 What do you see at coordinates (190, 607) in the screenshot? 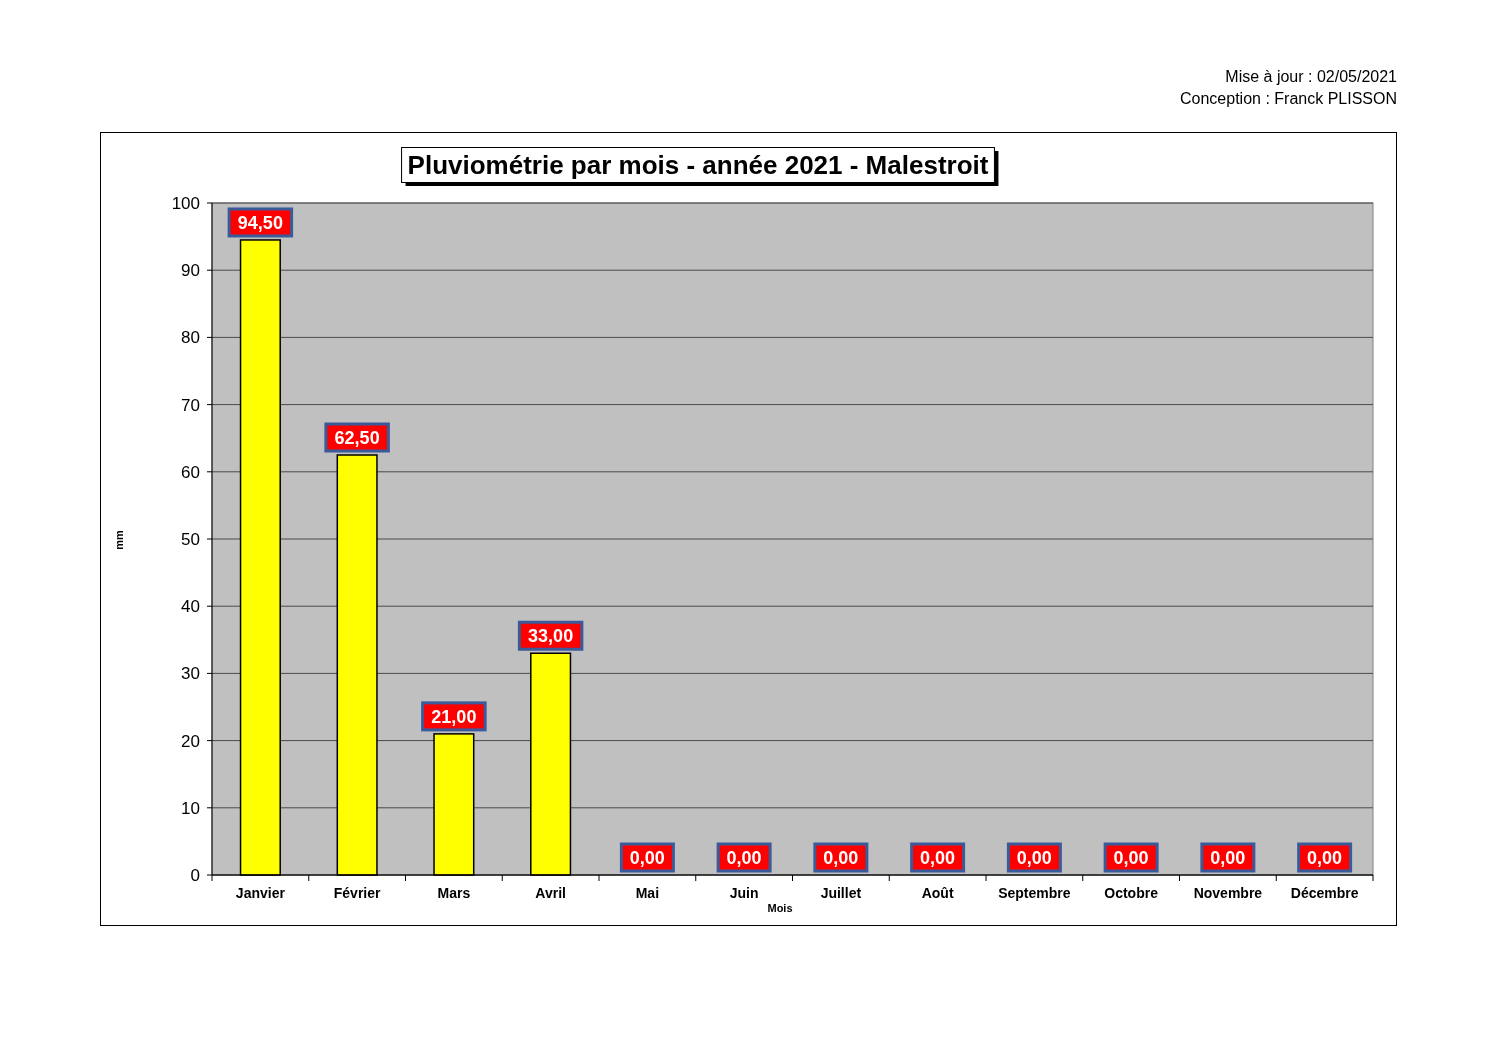
I see `y-tick-label: 40` at bounding box center [190, 607].